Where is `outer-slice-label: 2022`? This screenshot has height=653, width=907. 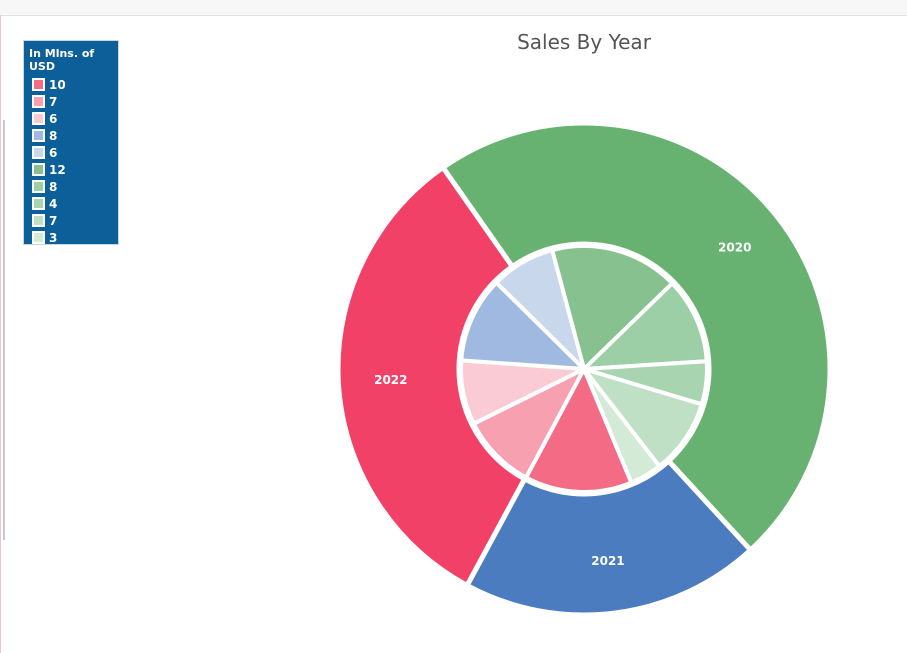 outer-slice-label: 2022 is located at coordinates (390, 380).